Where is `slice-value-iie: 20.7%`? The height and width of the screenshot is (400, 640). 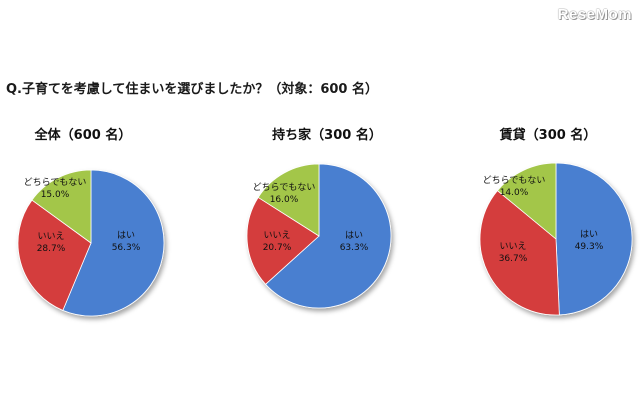
slice-value-iie: 20.7% is located at coordinates (277, 248).